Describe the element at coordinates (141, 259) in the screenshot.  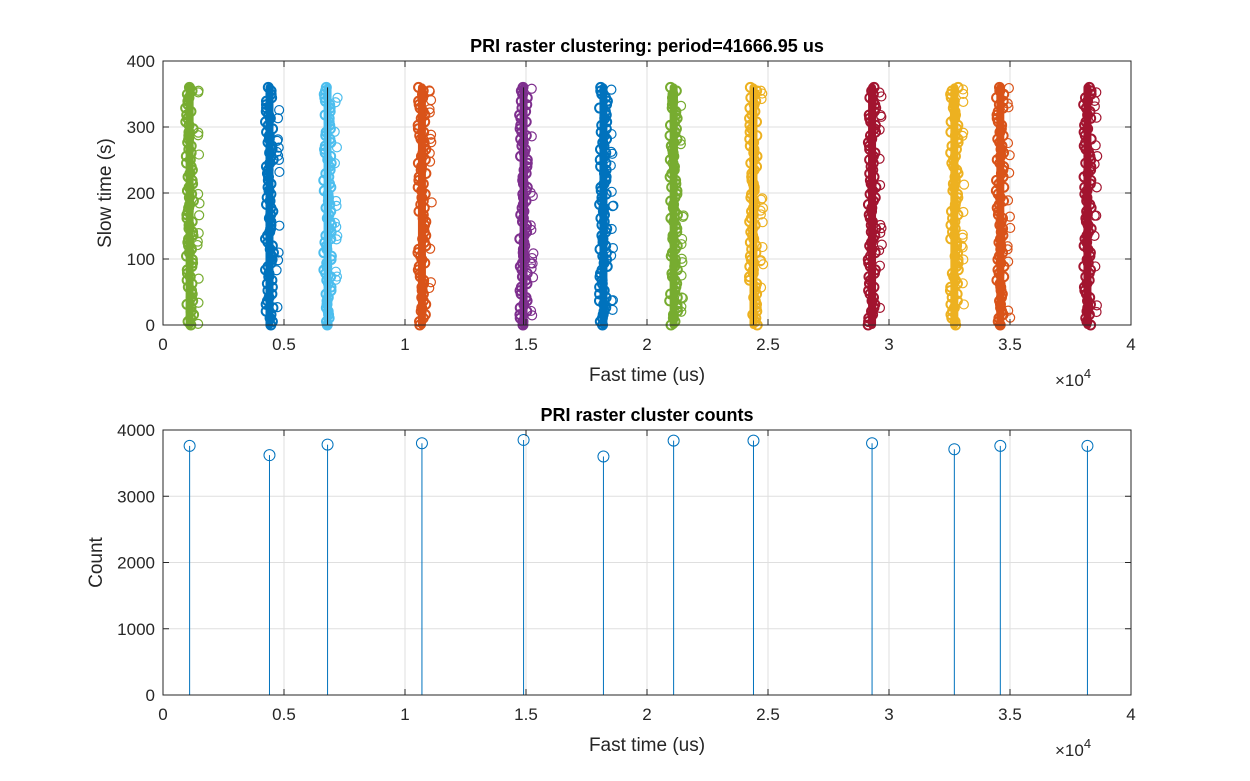
I see `raster-y-tick-label: 100` at that location.